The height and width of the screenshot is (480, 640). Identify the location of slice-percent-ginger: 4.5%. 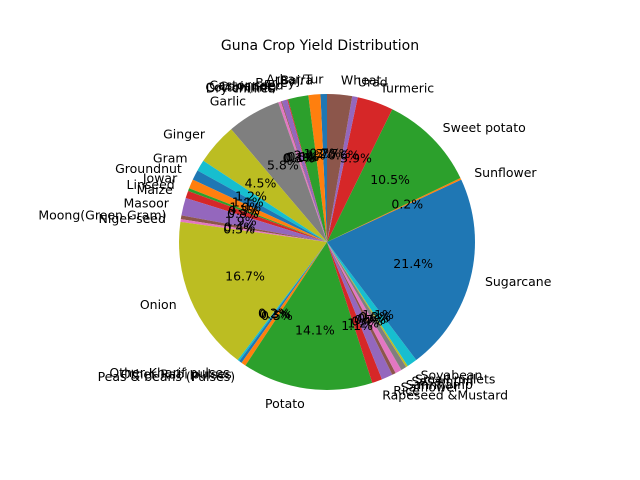
(261, 183).